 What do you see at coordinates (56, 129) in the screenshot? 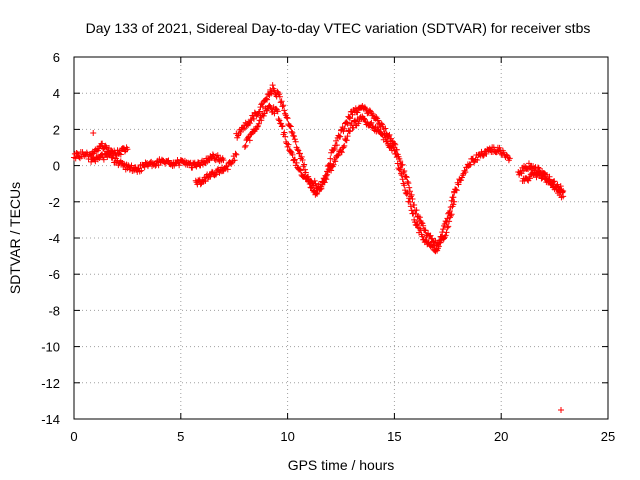
I see `y-tick-label: 2` at bounding box center [56, 129].